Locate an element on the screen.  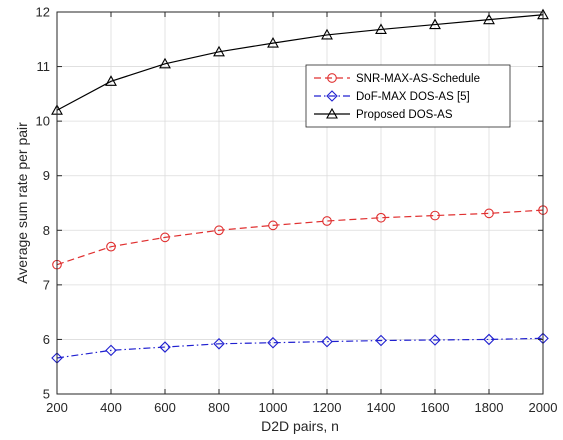
y-tick-label: 5 is located at coordinates (46, 394).